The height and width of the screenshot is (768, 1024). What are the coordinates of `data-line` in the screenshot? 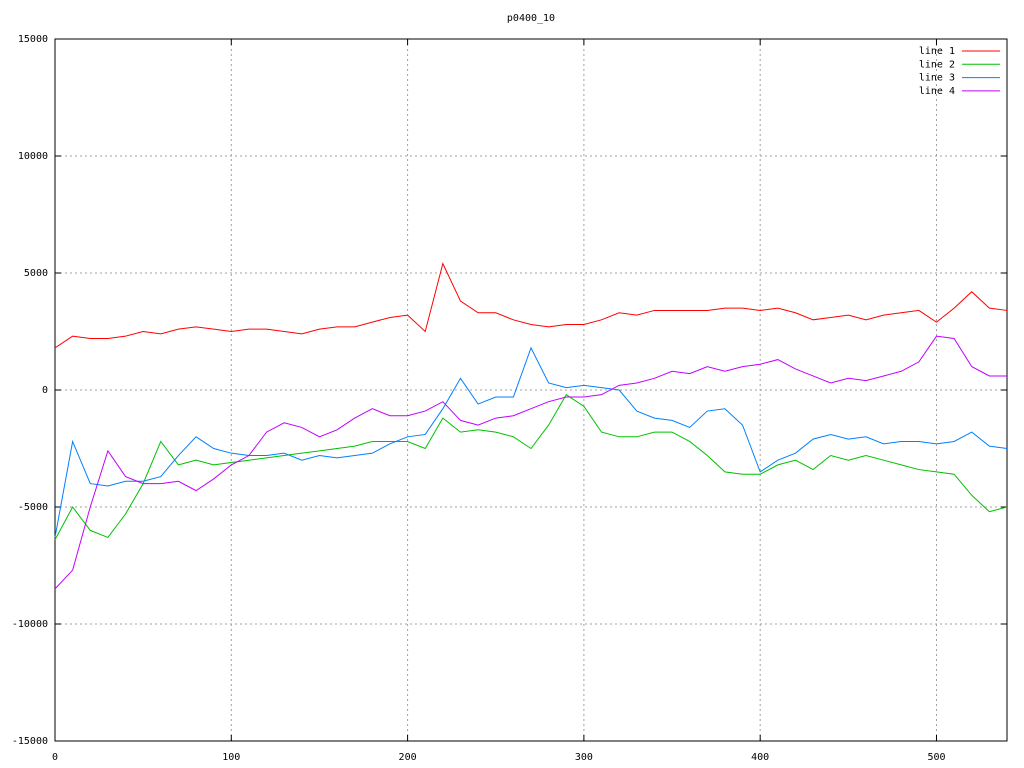 It's located at (531, 305).